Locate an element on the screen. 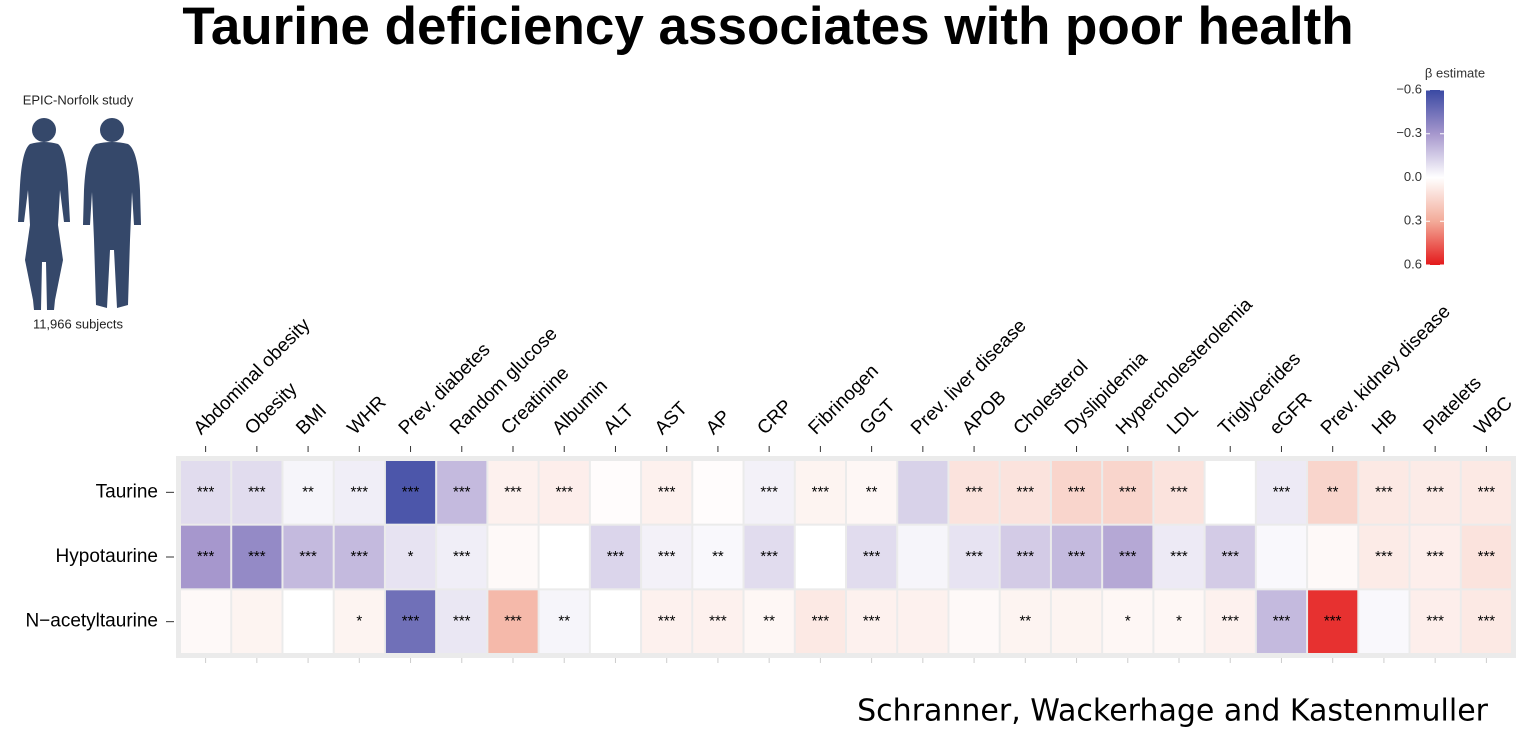  x-label: AST is located at coordinates (671, 418).